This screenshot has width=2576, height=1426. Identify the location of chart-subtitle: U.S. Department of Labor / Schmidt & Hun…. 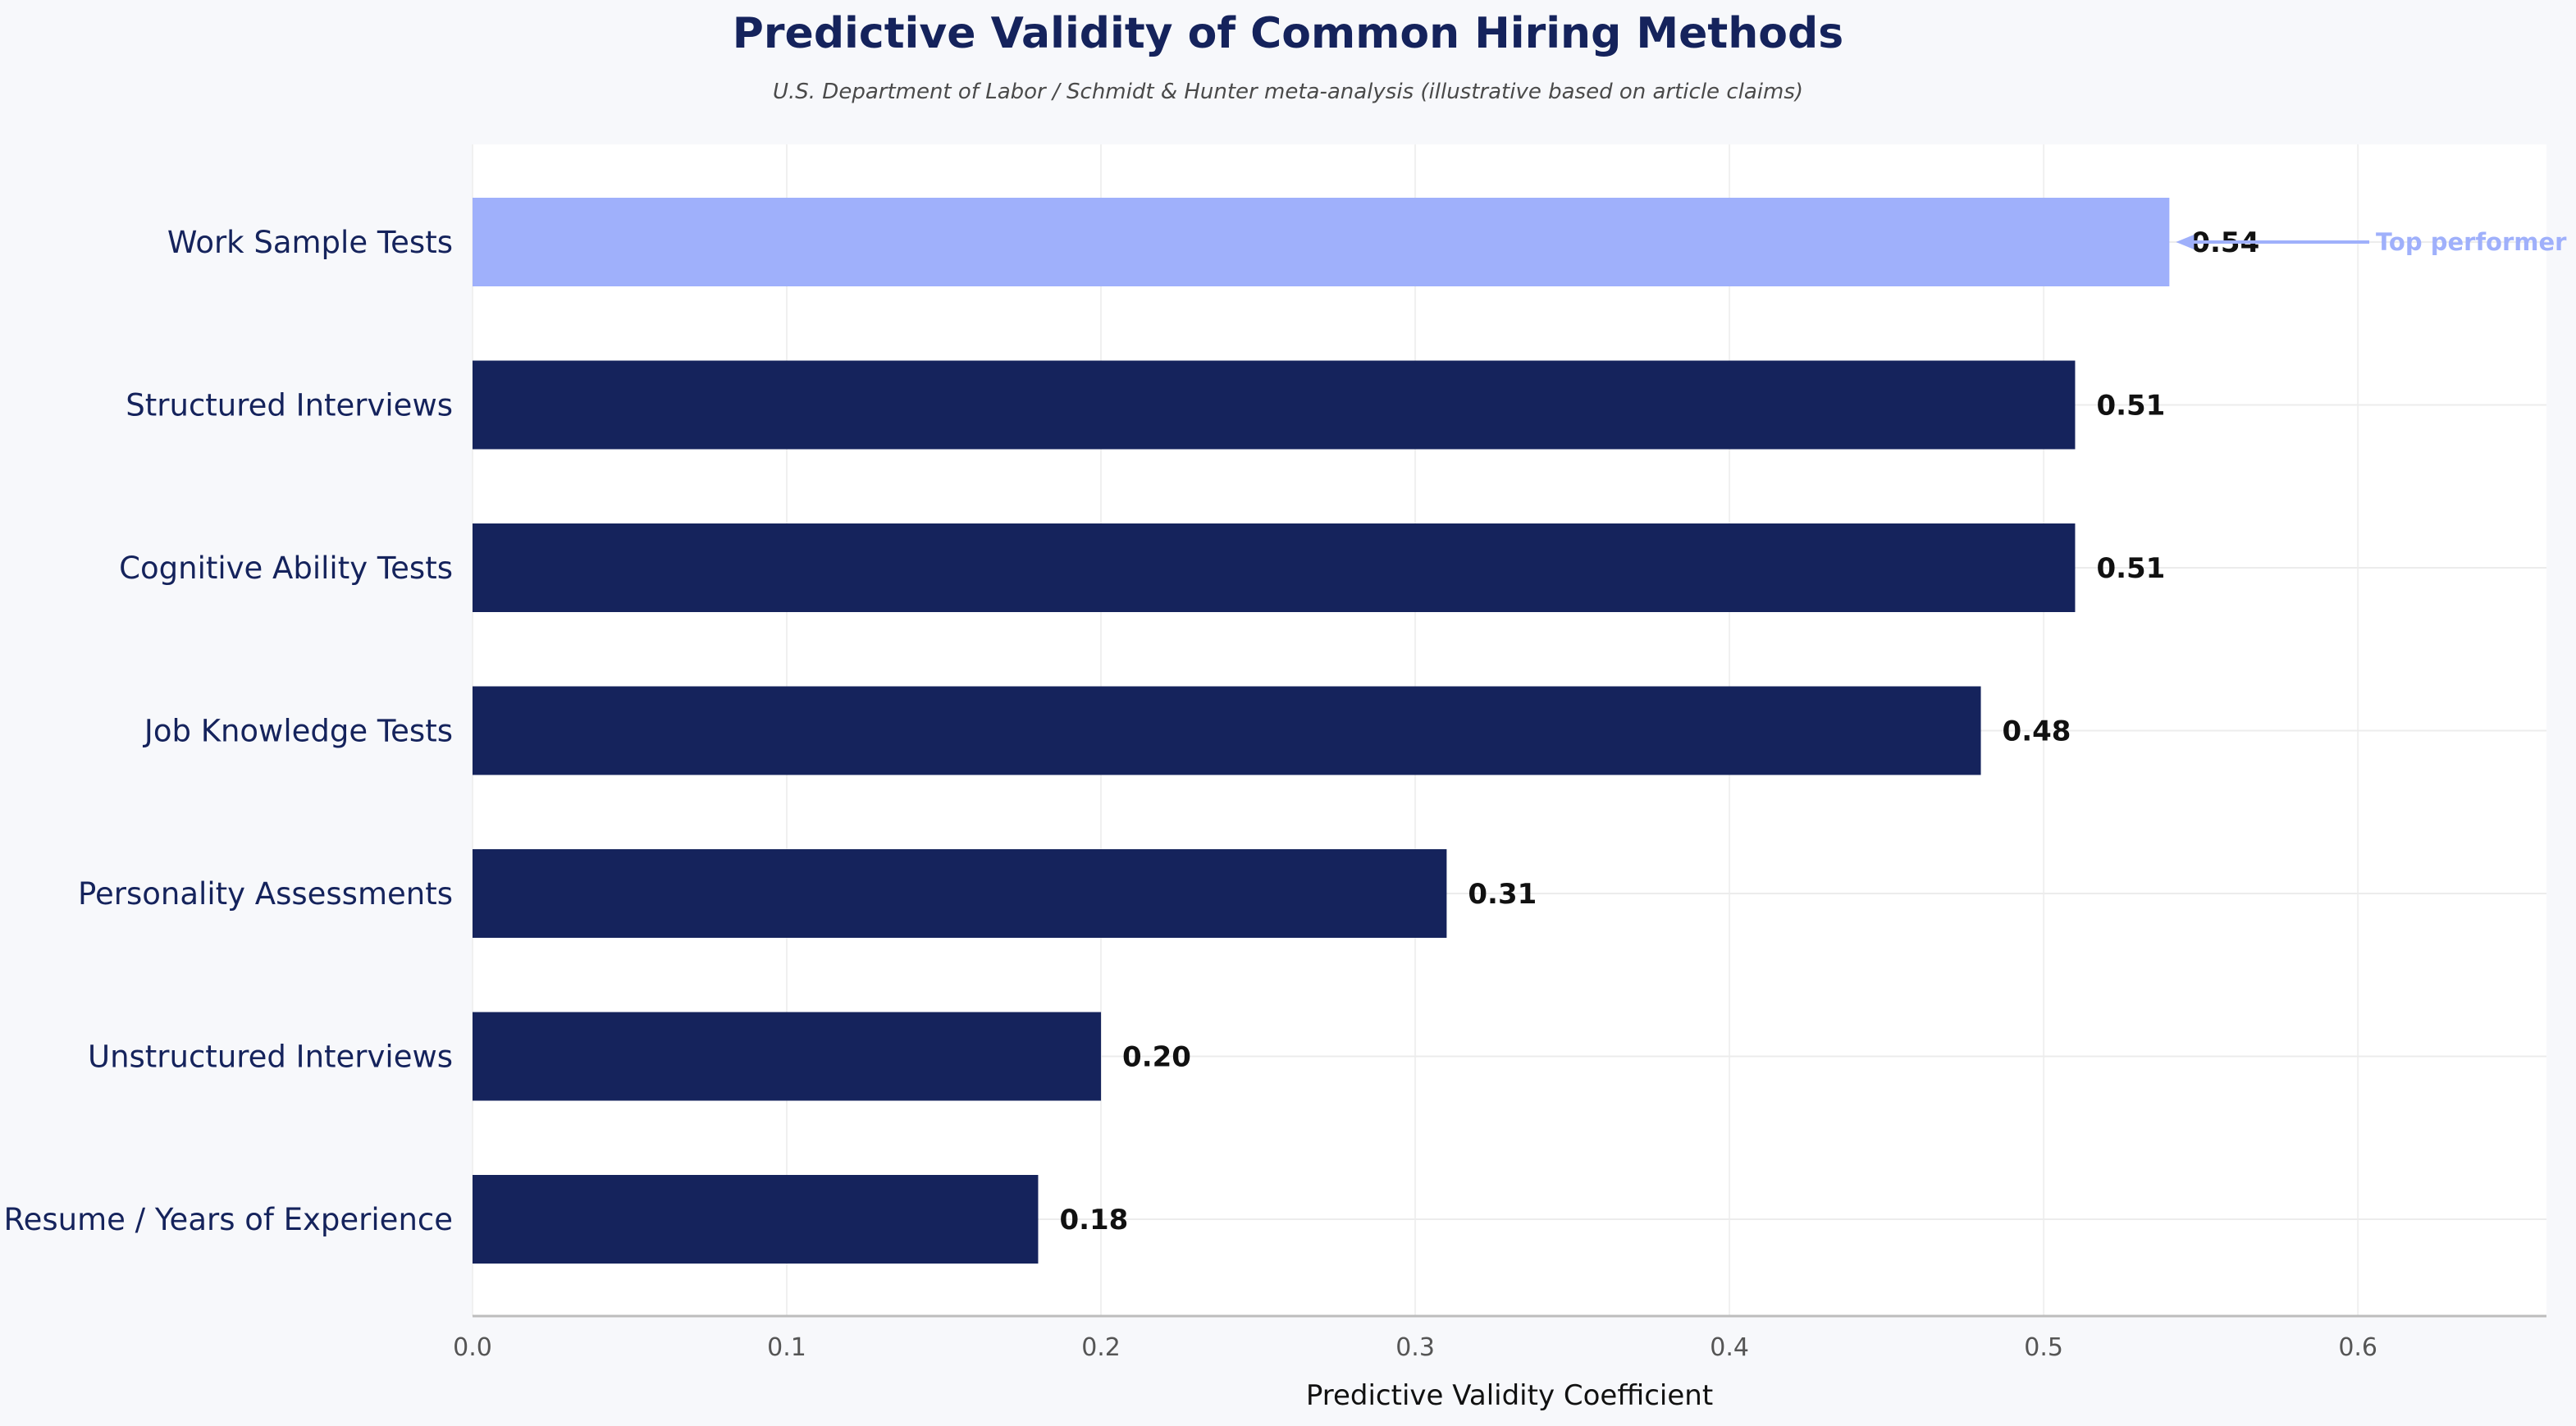
(1288, 92).